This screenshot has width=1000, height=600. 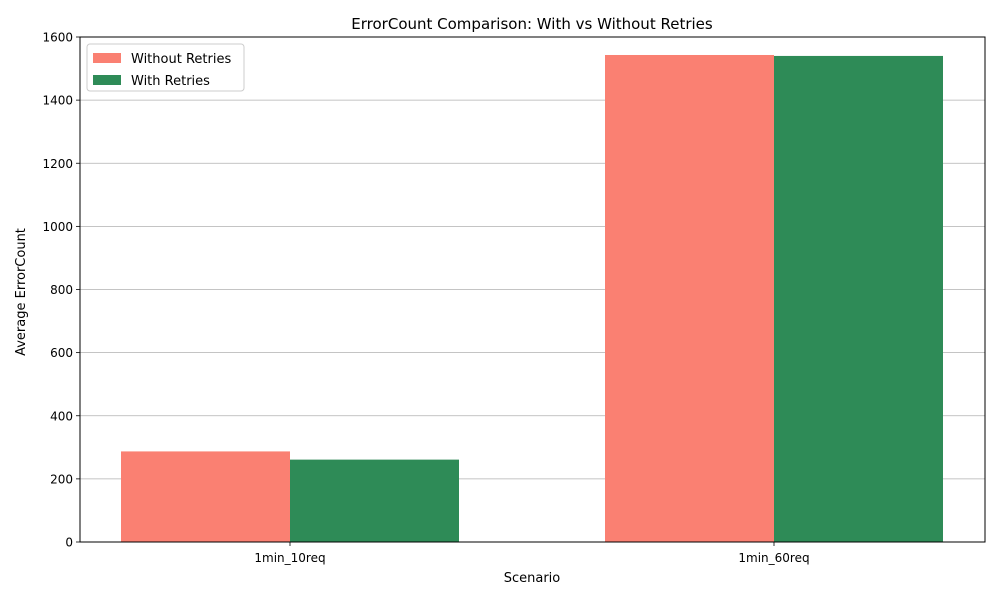 I want to click on legend-box, so click(x=165, y=67).